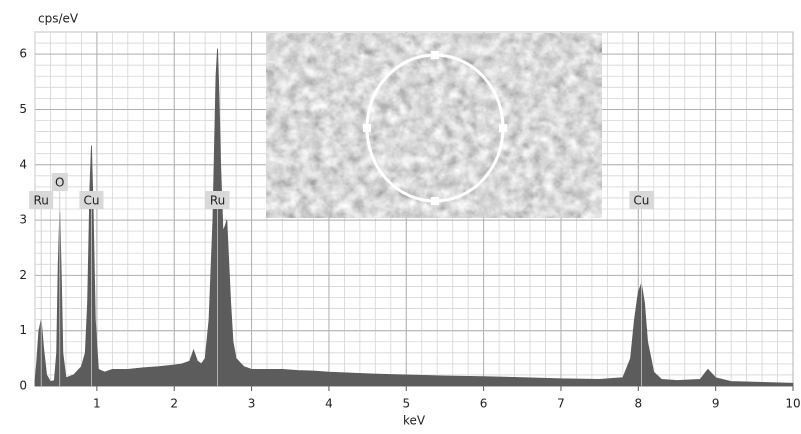 Image resolution: width=801 pixels, height=434 pixels. What do you see at coordinates (406, 404) in the screenshot?
I see `x-tick-label: 5` at bounding box center [406, 404].